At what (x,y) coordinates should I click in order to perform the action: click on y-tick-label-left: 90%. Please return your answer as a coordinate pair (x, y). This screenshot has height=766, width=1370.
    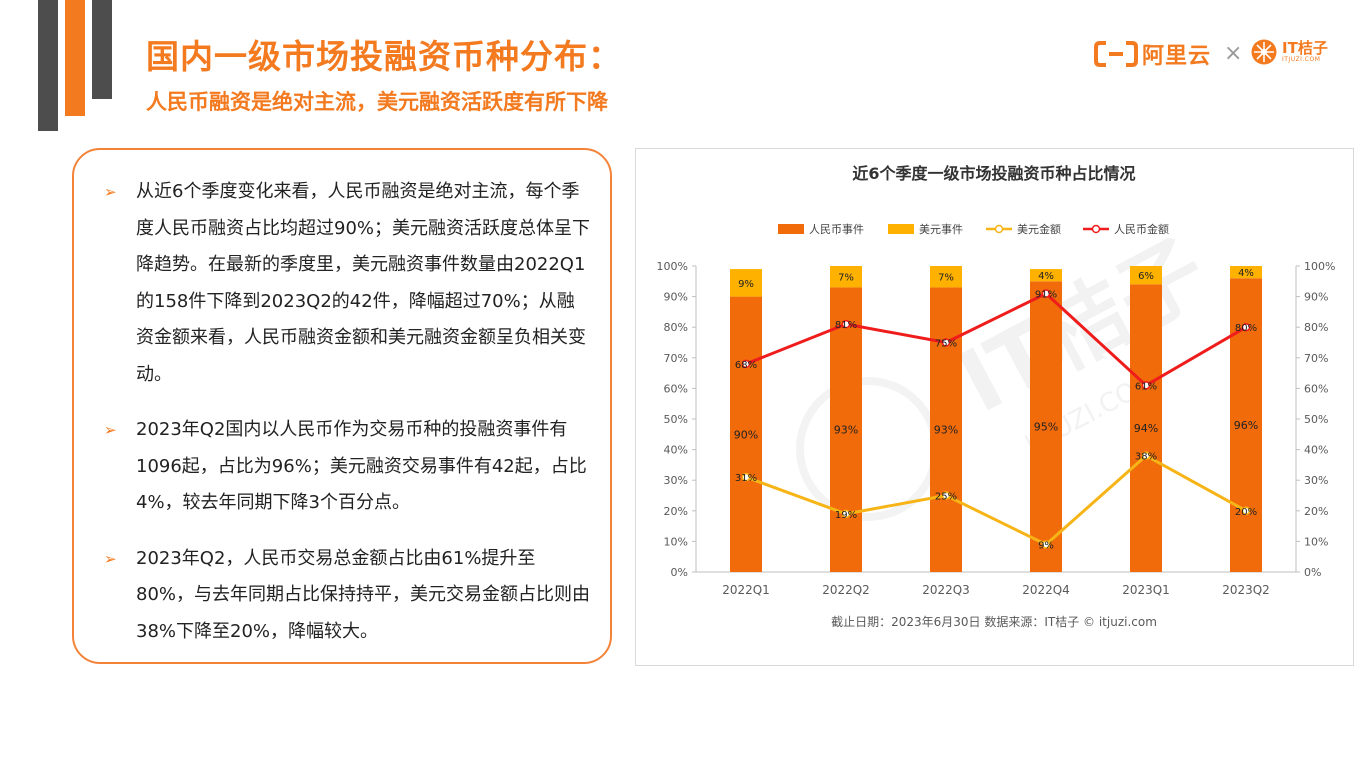
    Looking at the image, I should click on (676, 297).